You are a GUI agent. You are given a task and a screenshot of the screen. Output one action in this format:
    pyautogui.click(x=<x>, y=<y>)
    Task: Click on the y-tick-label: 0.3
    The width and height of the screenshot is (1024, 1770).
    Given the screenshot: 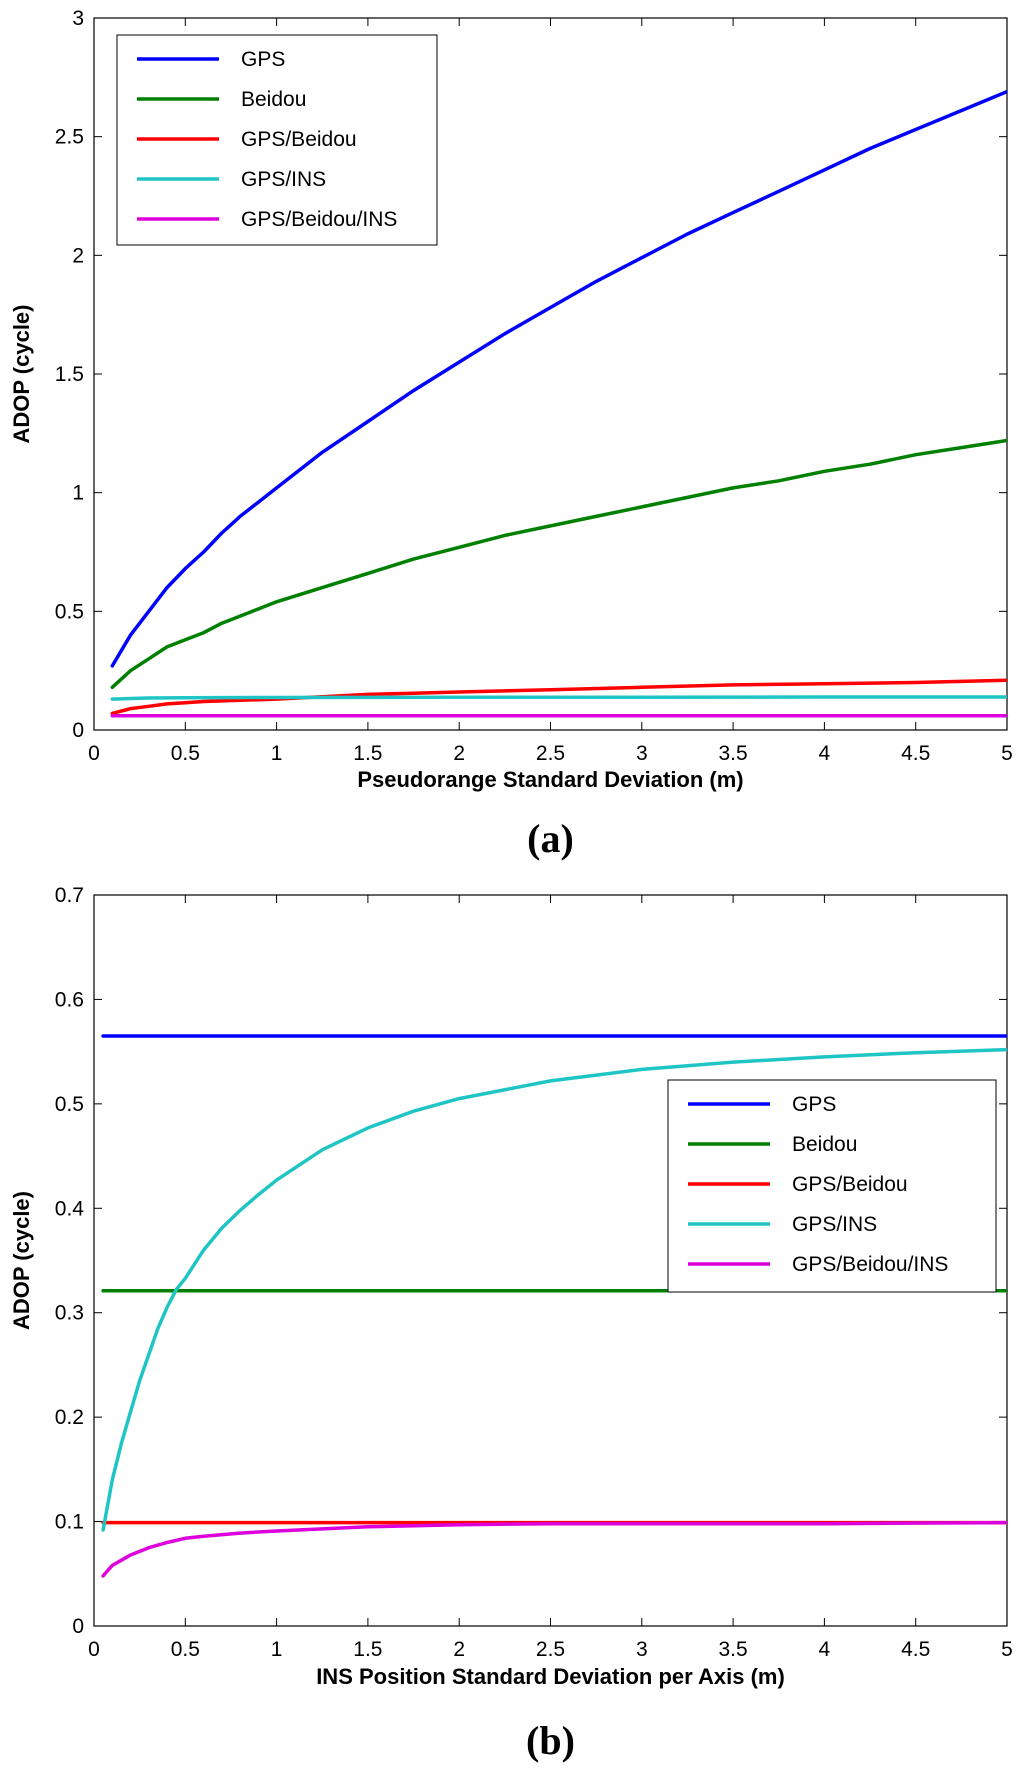 What is the action you would take?
    pyautogui.click(x=69, y=1313)
    